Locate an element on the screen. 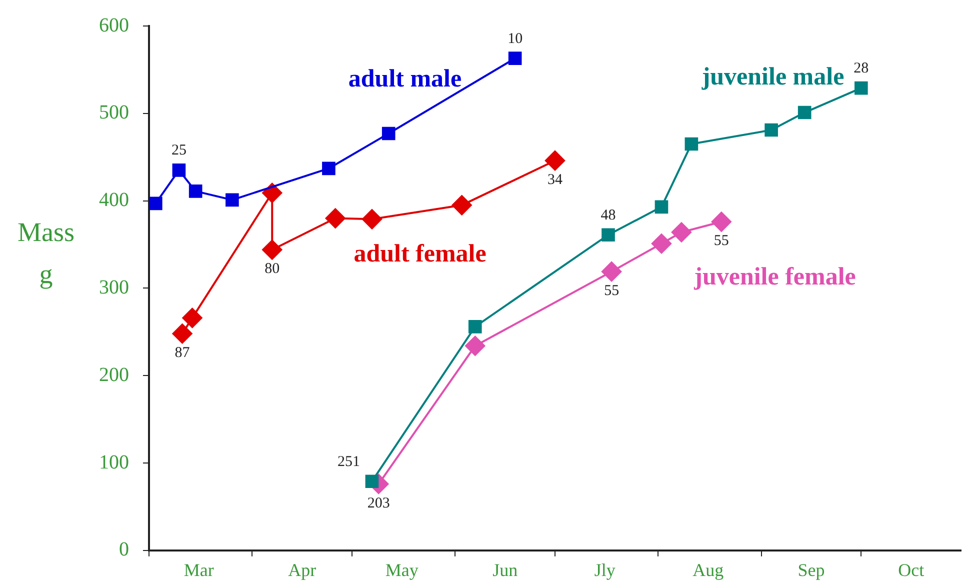 The height and width of the screenshot is (586, 972). annotation: 48 is located at coordinates (608, 215).